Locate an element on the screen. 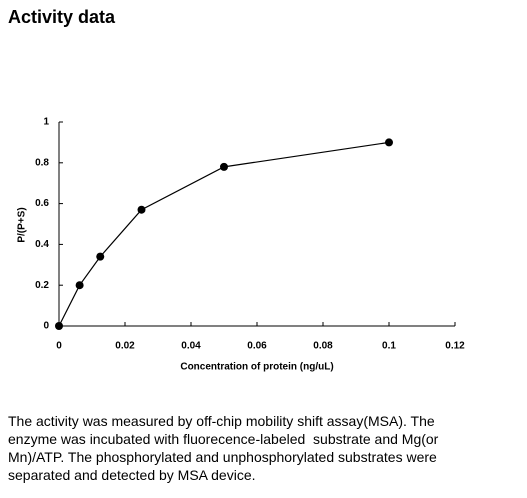 The height and width of the screenshot is (498, 527). y-tick-label: 0.8 is located at coordinates (42, 162).